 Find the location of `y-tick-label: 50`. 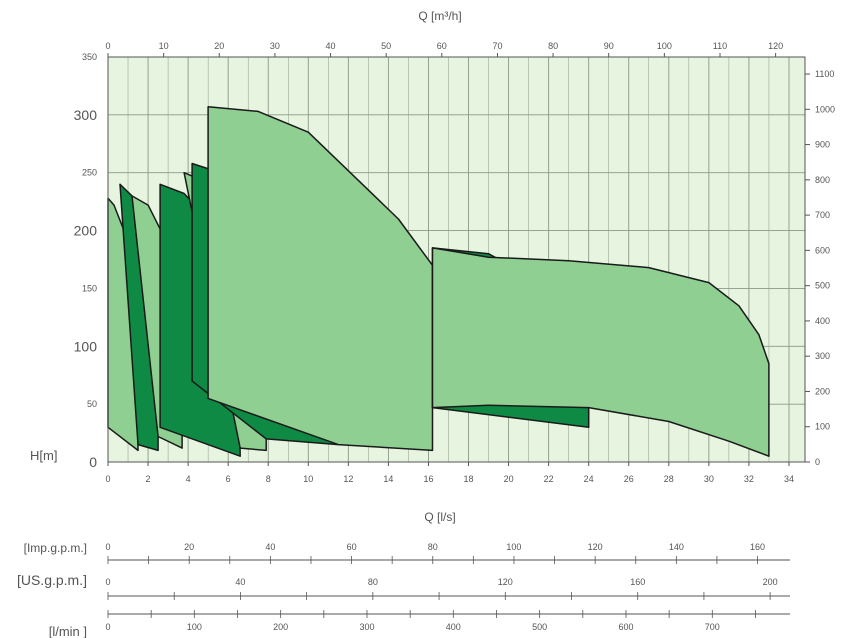

y-tick-label: 50 is located at coordinates (92, 404).